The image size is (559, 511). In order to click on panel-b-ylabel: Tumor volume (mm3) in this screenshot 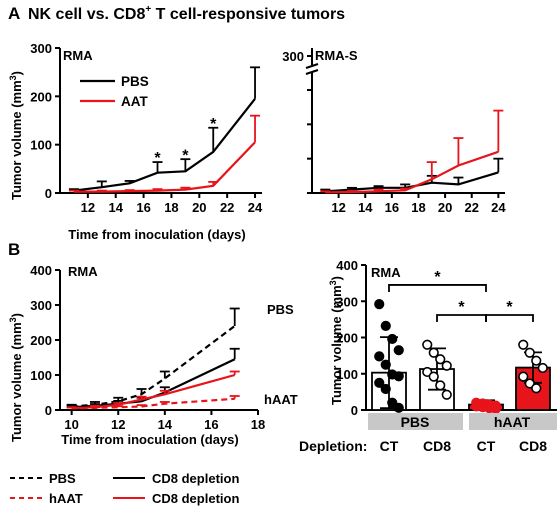, I will do `click(16, 377)`.